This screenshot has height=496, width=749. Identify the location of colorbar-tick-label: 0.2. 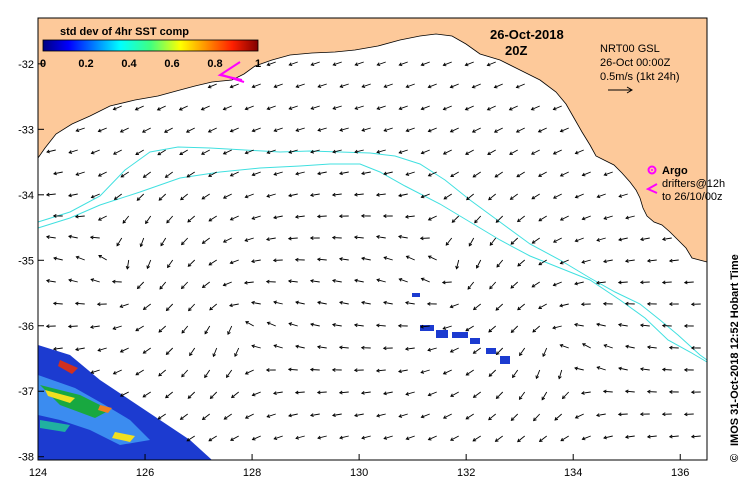
(85, 64).